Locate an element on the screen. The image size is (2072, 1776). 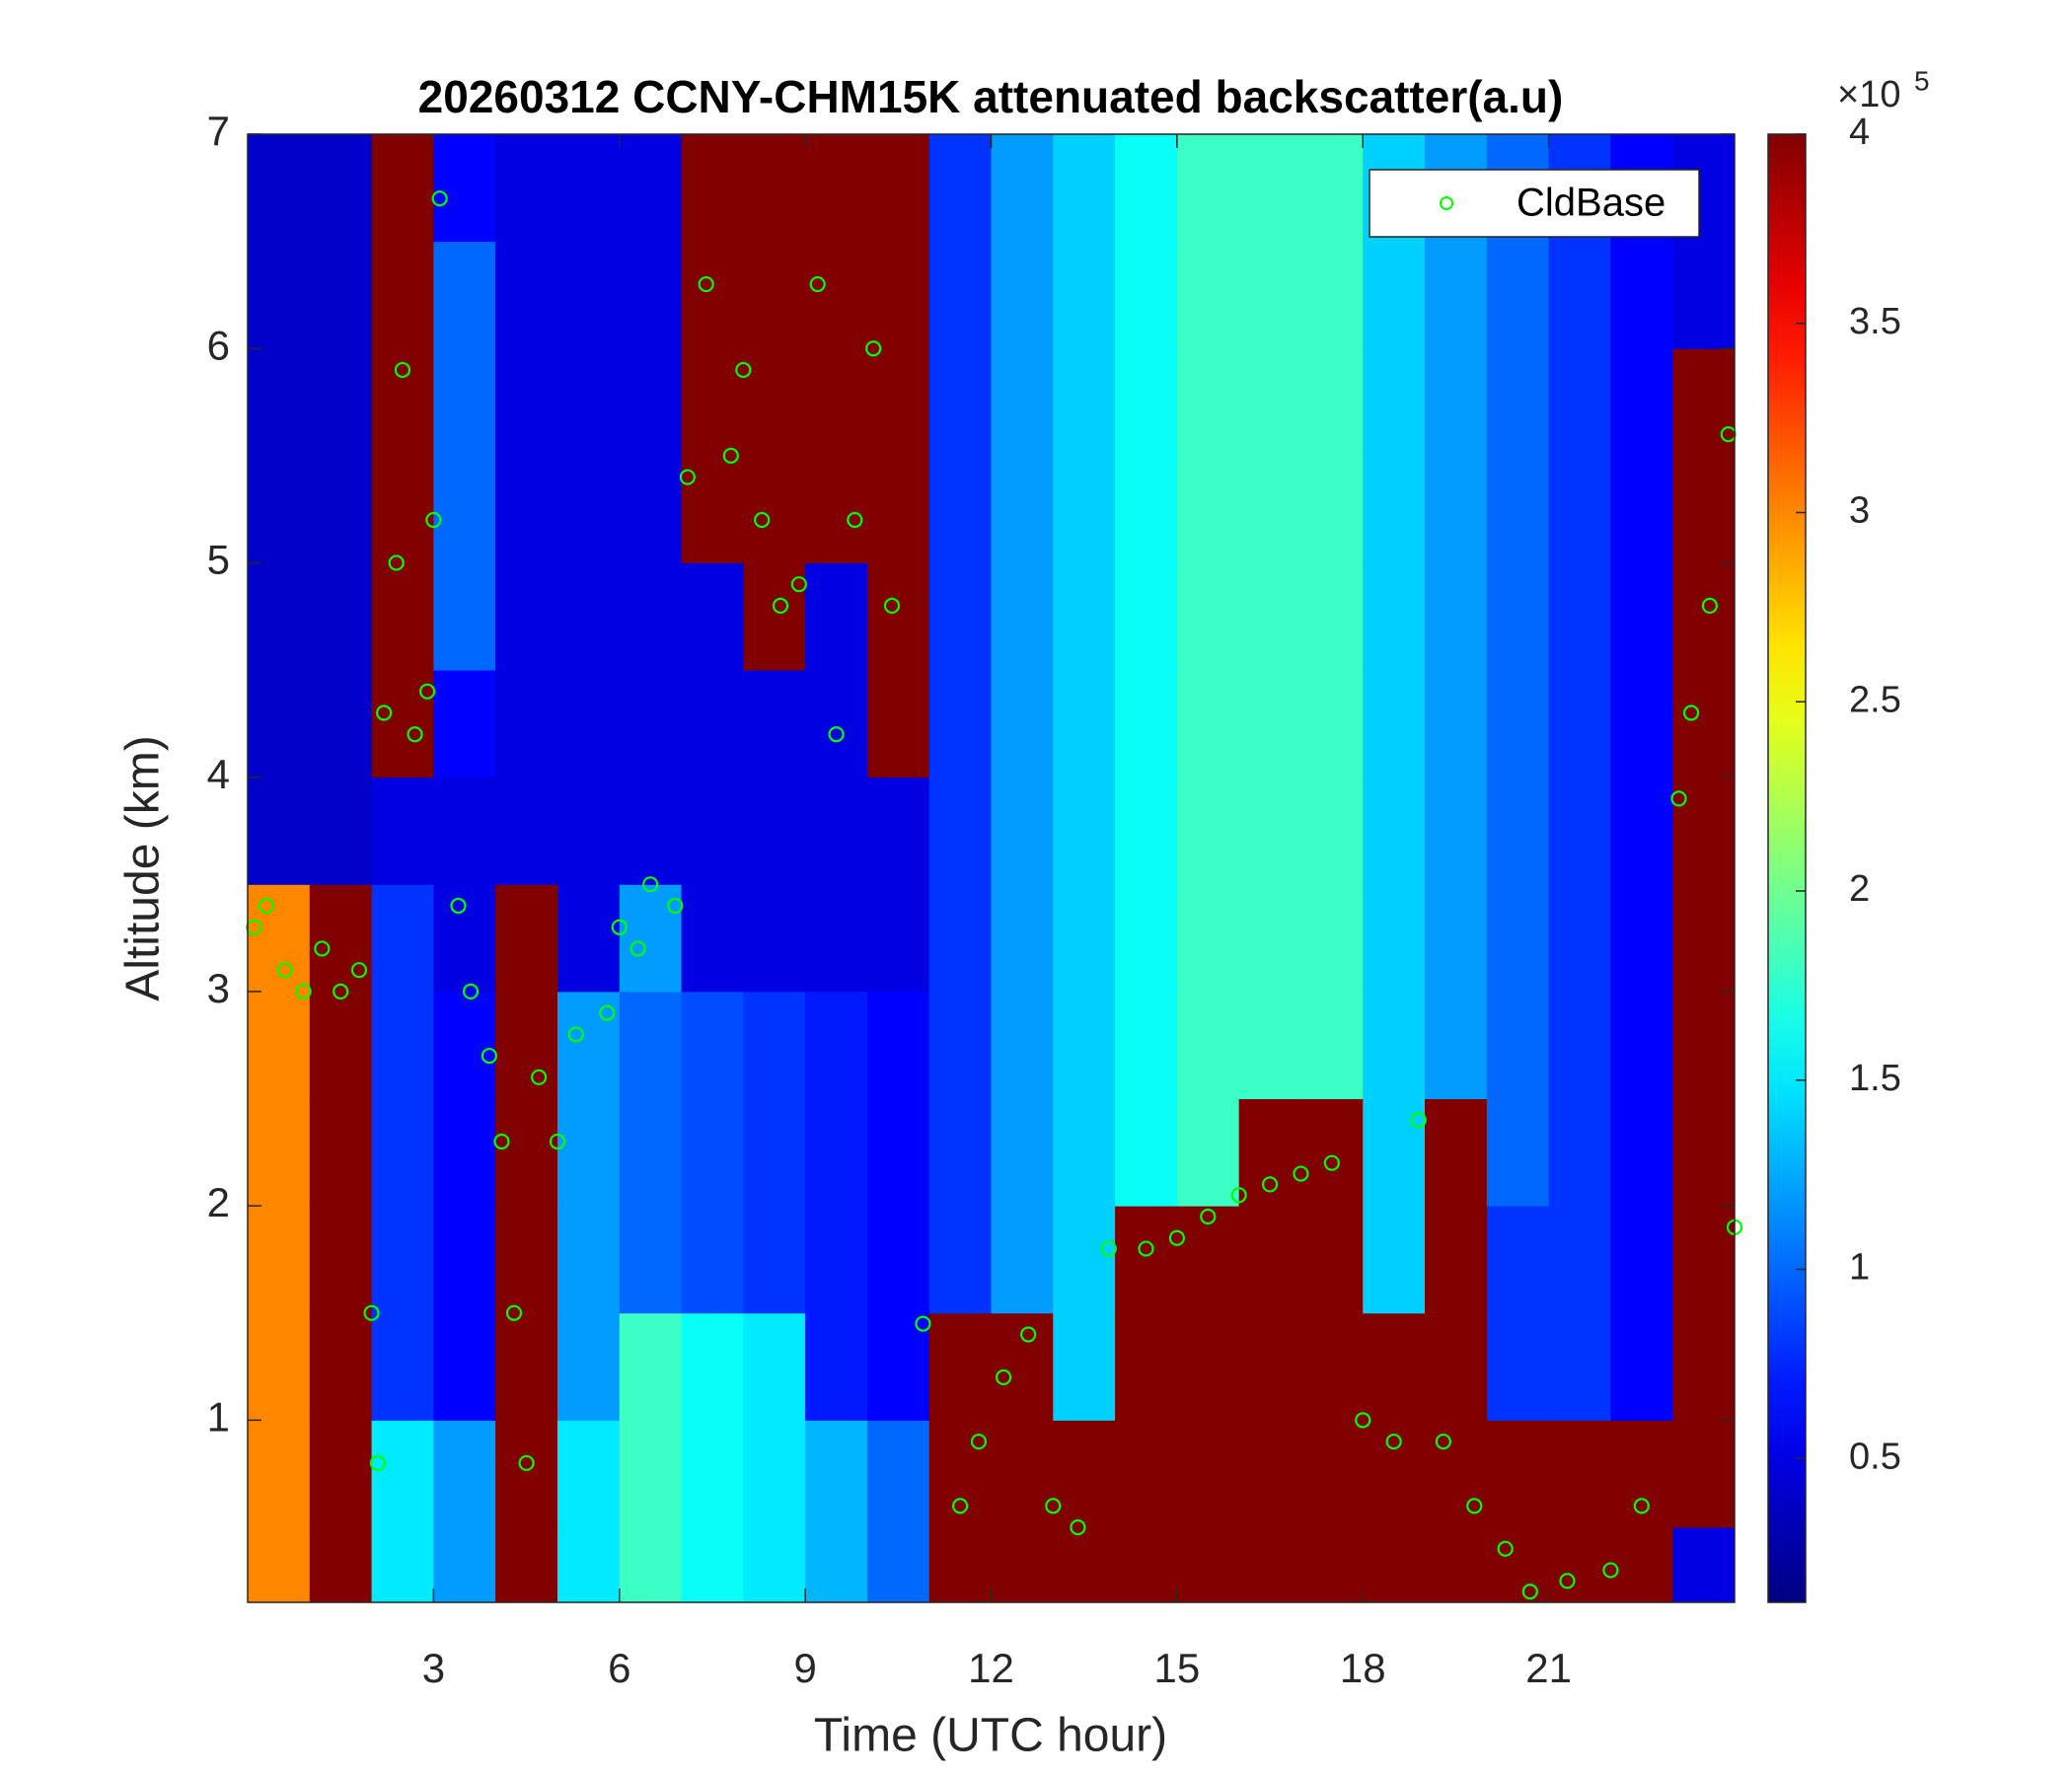
x-tick-label: 18 is located at coordinates (1363, 1668).